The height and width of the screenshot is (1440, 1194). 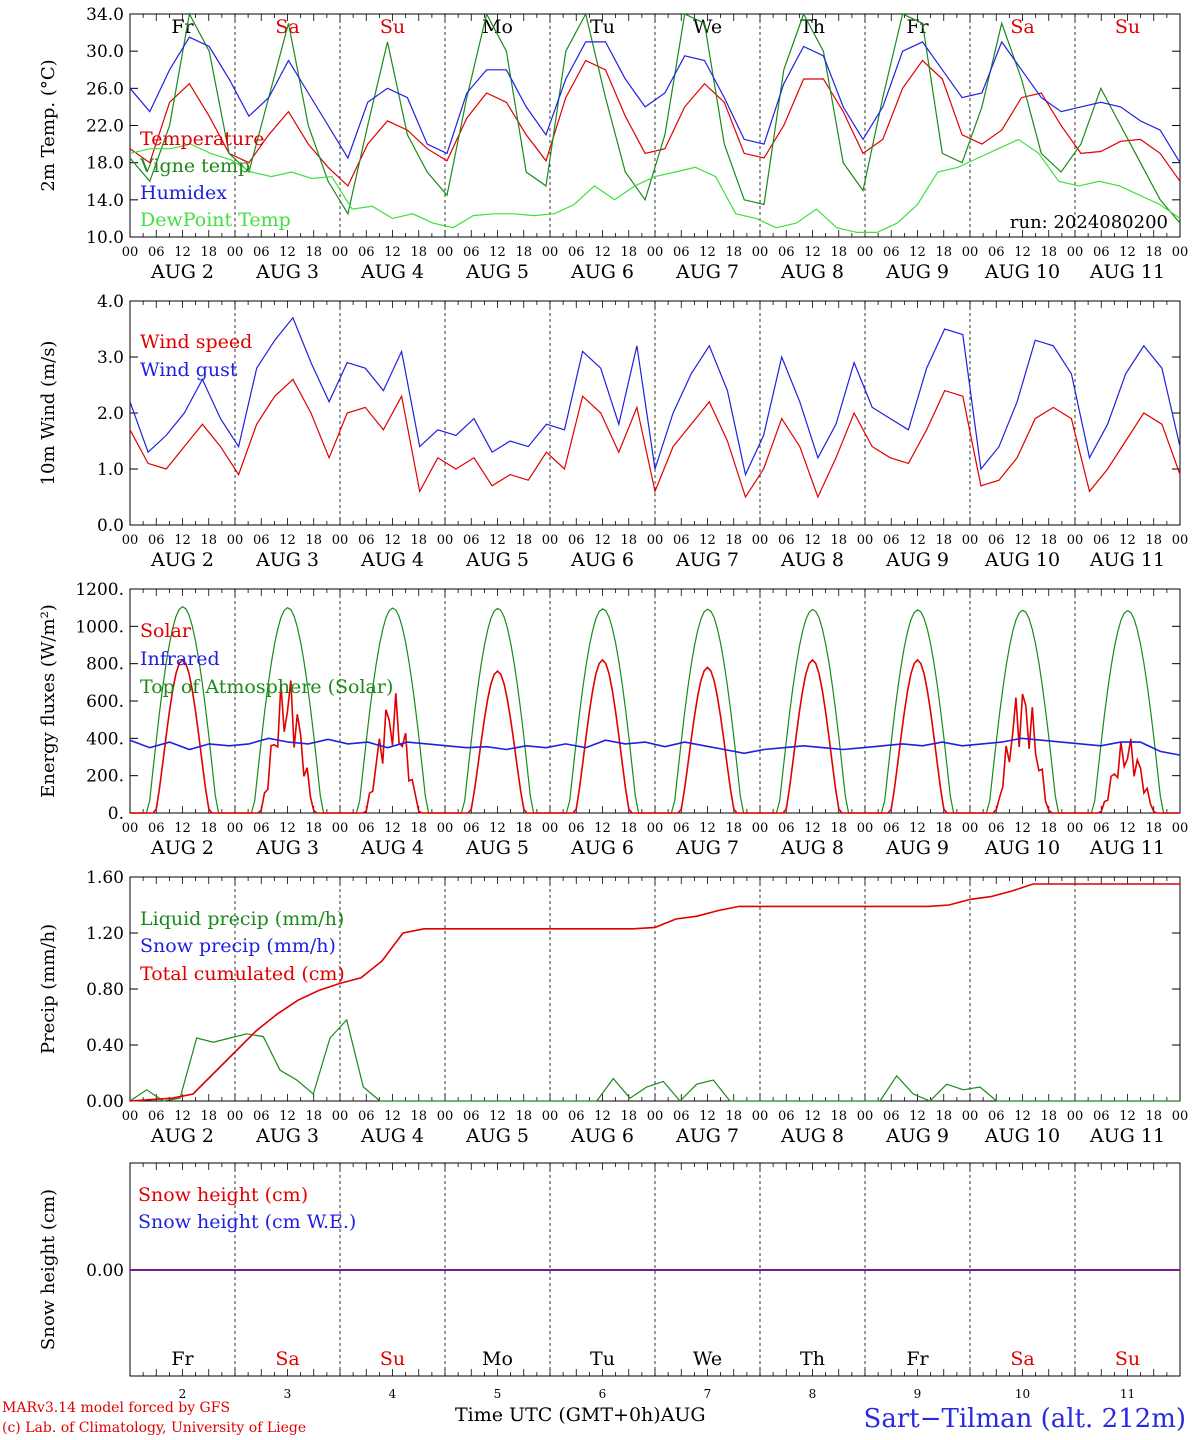 I want to click on legend-entry: Temperature, so click(x=202, y=139).